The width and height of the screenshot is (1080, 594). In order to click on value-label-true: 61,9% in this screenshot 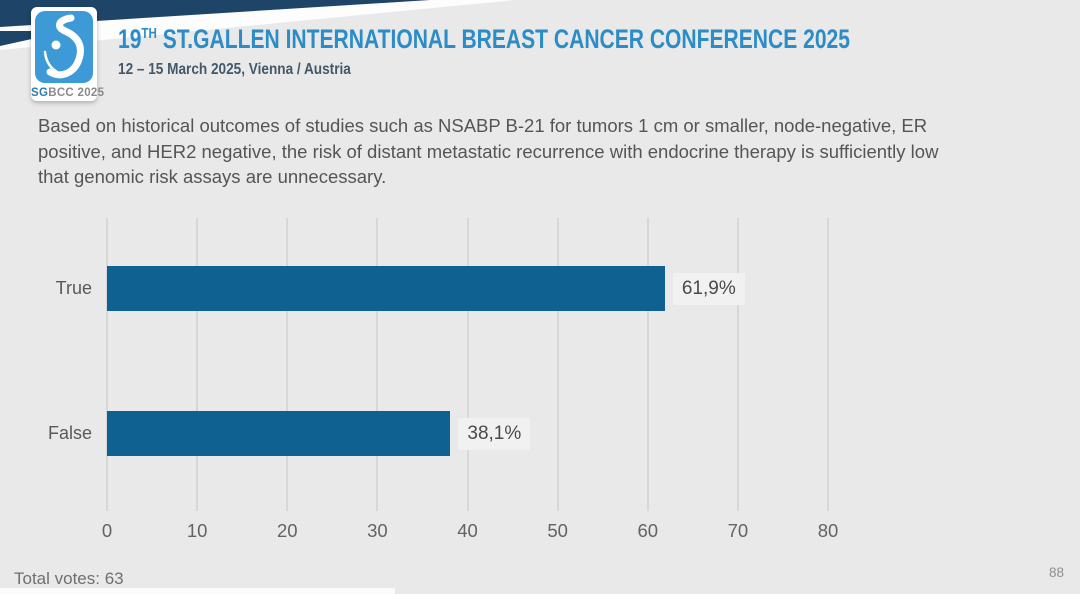, I will do `click(708, 288)`.